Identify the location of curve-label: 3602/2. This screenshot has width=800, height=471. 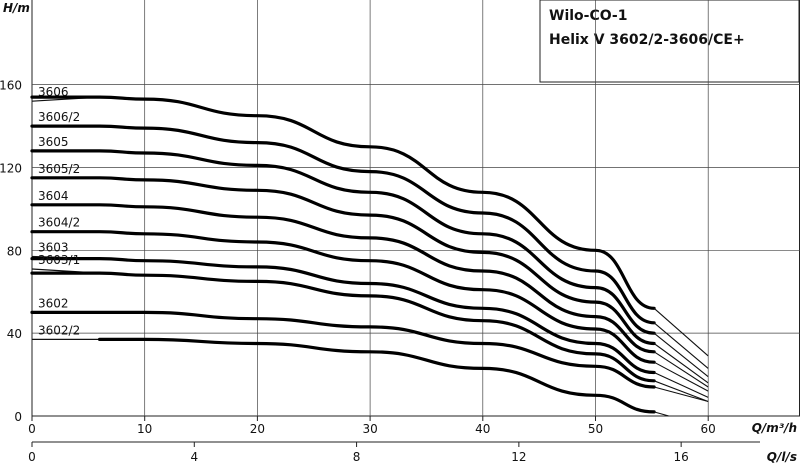
(59, 330).